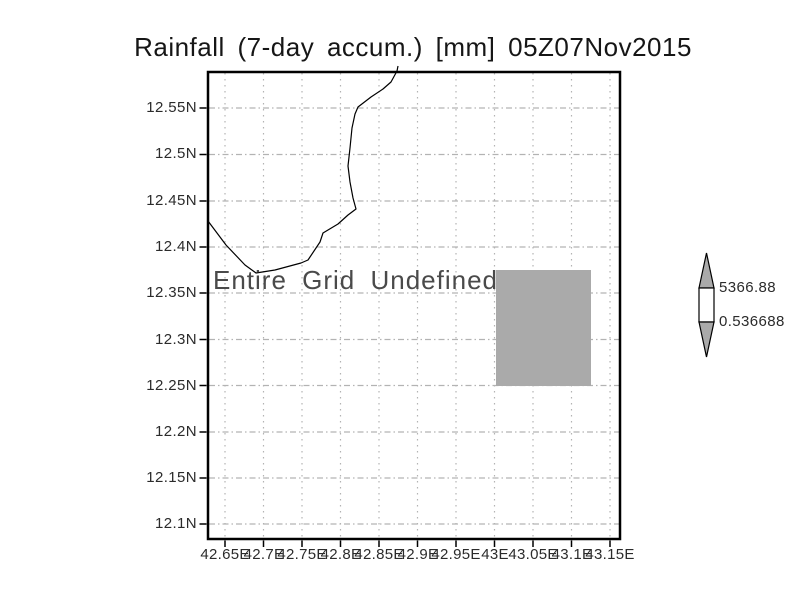 This screenshot has width=792, height=612. What do you see at coordinates (175, 339) in the screenshot?
I see `y-axis-label: 12.3N` at bounding box center [175, 339].